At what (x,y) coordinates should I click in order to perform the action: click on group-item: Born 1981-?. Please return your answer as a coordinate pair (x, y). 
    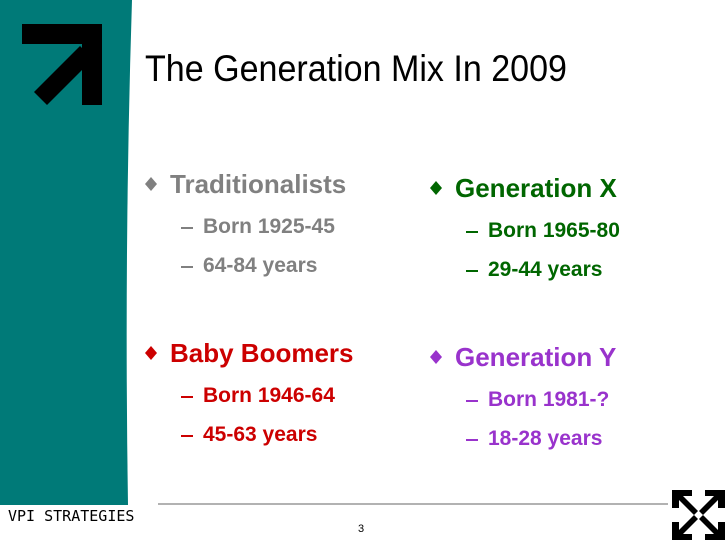
    Looking at the image, I should click on (549, 399).